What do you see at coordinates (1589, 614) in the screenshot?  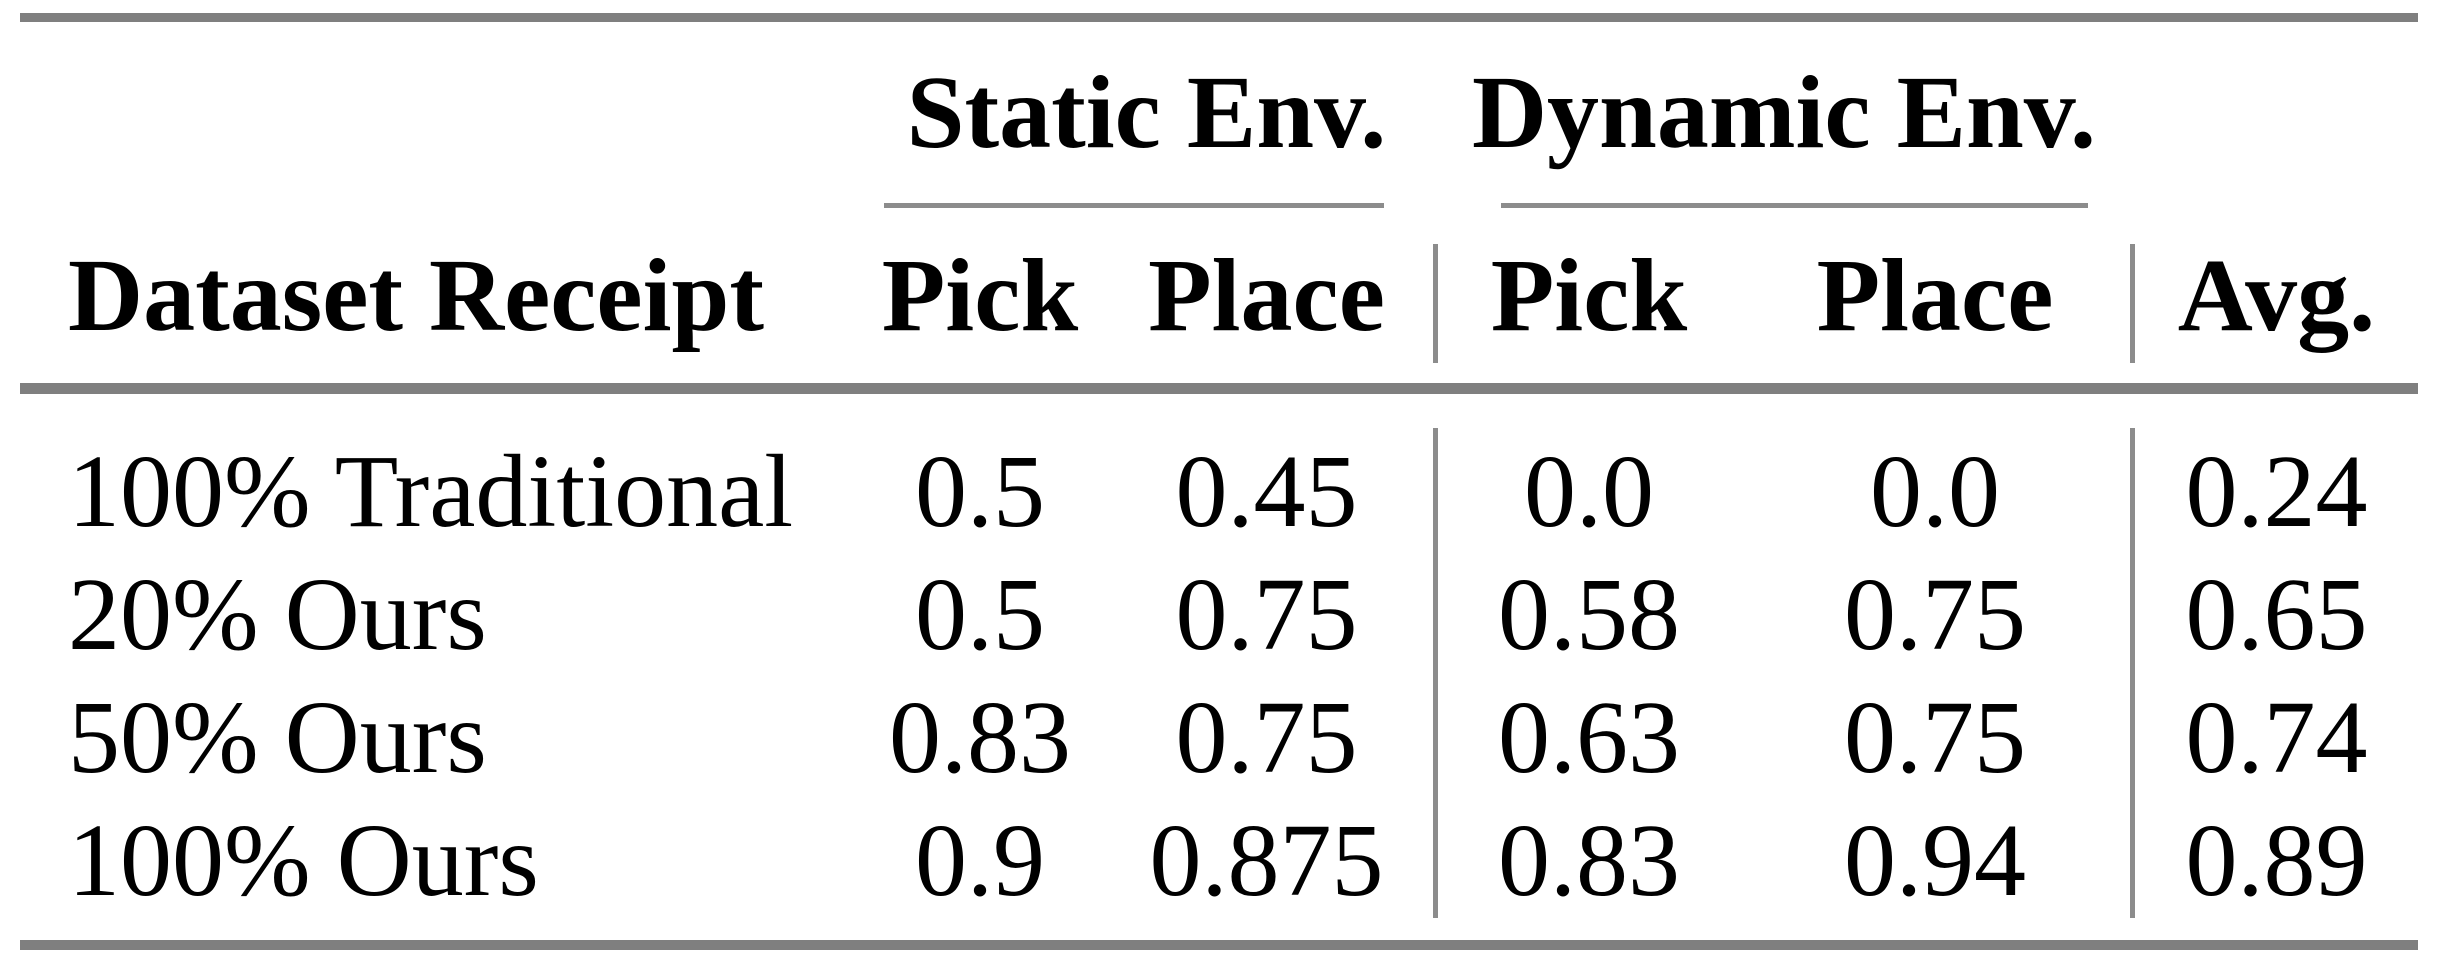 I see `cell-dynamic-pick: 0.58` at bounding box center [1589, 614].